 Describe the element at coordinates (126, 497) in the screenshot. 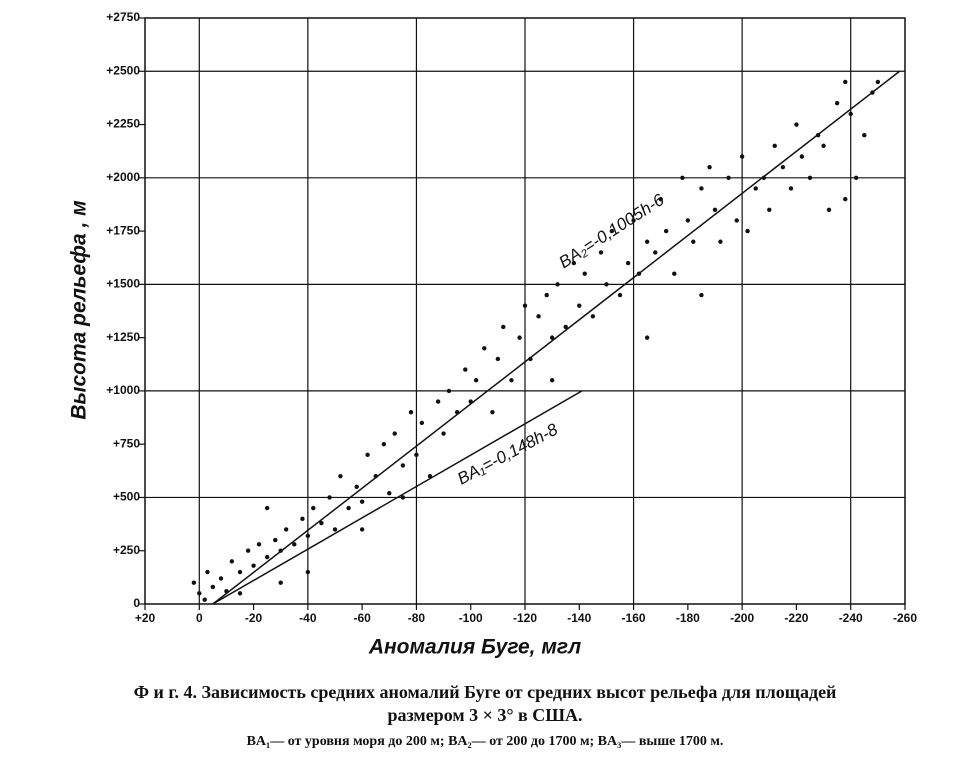

I see `y-tick-label: +500` at that location.